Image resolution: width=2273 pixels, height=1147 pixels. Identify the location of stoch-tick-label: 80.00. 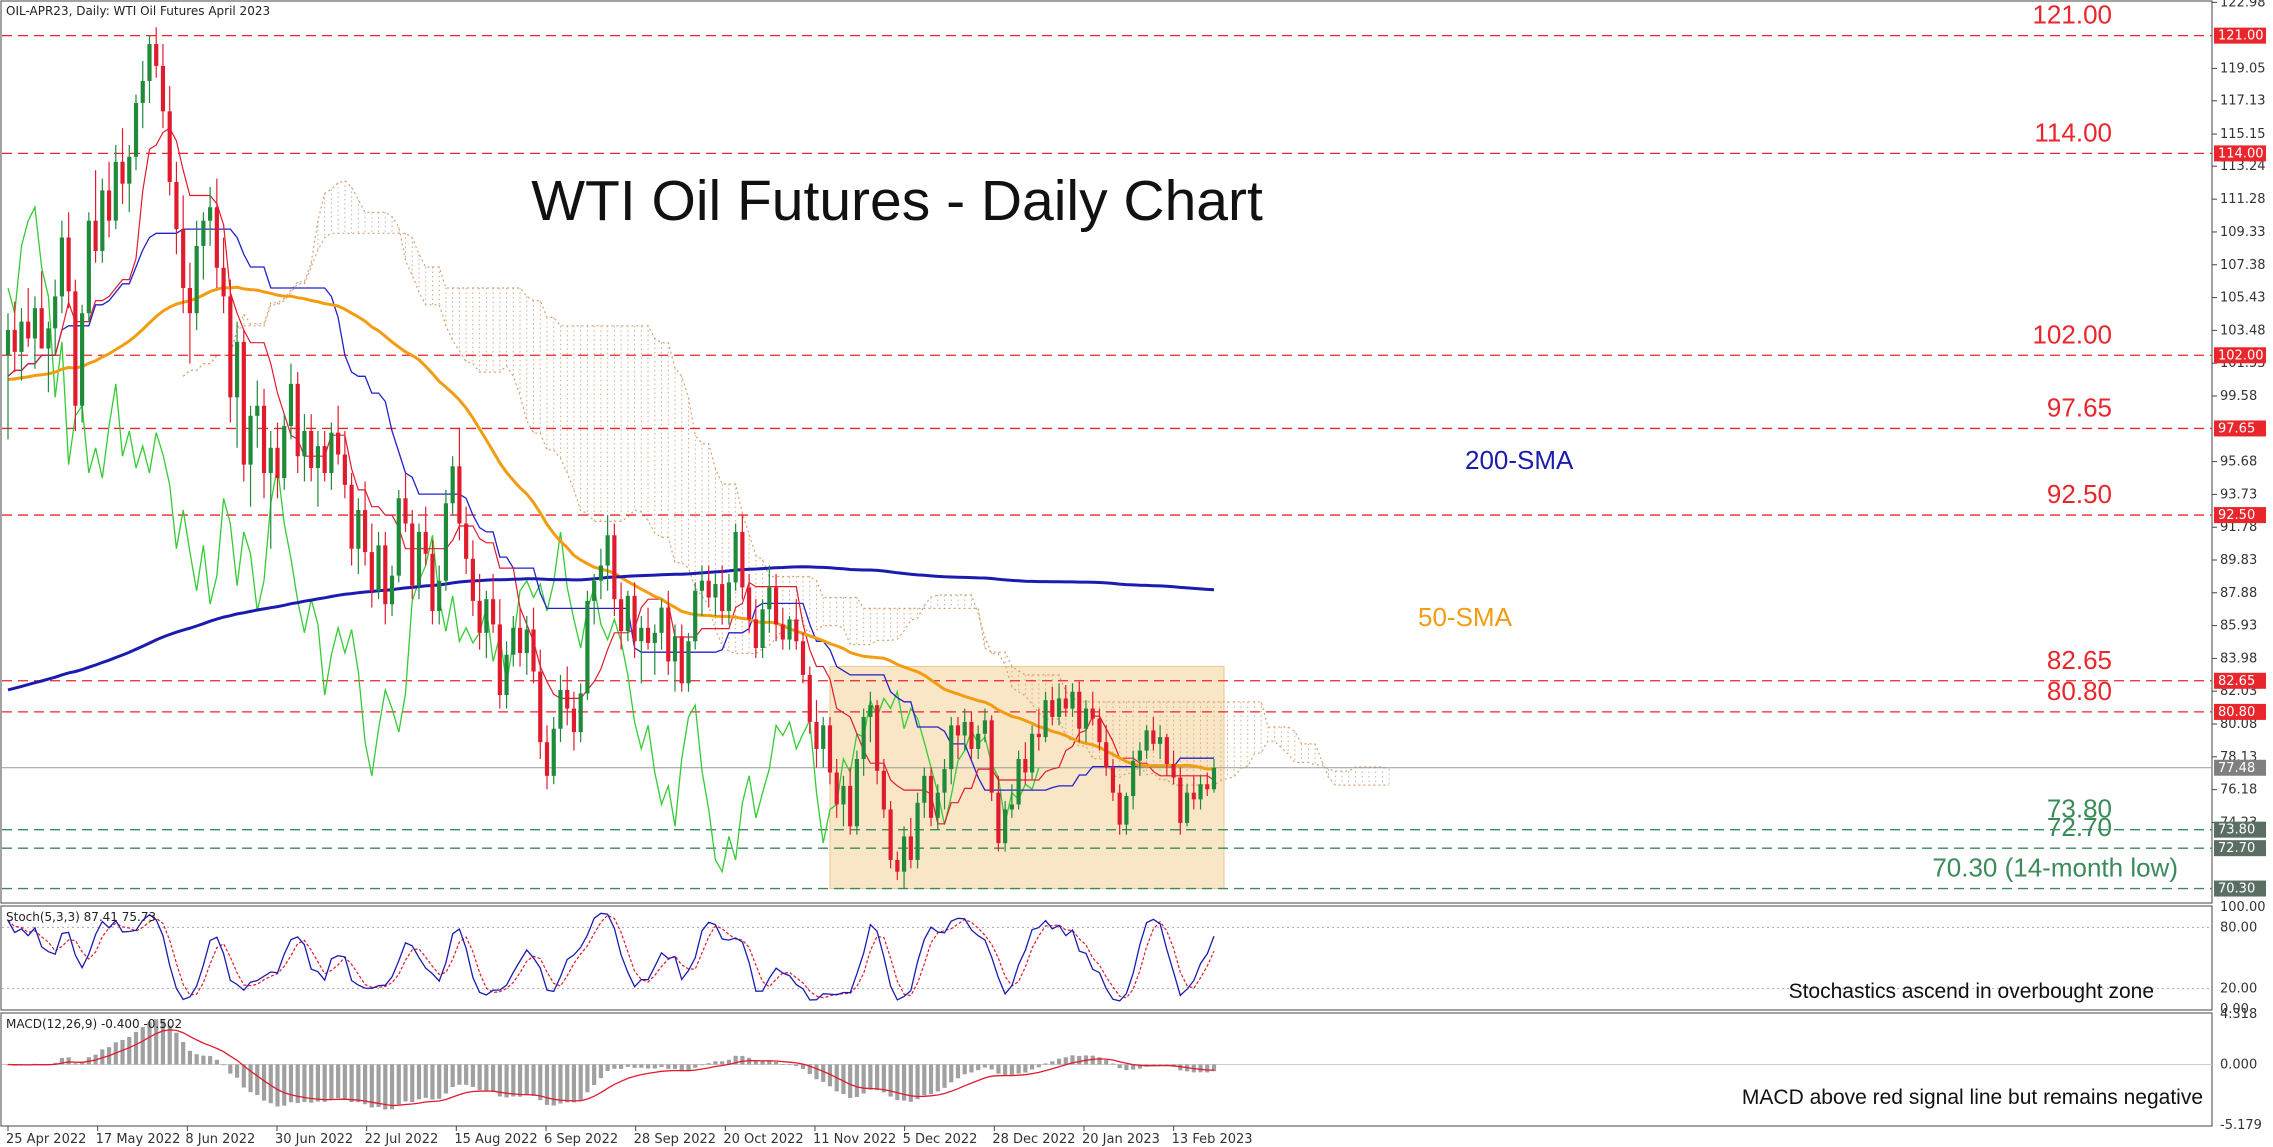
(2238, 927).